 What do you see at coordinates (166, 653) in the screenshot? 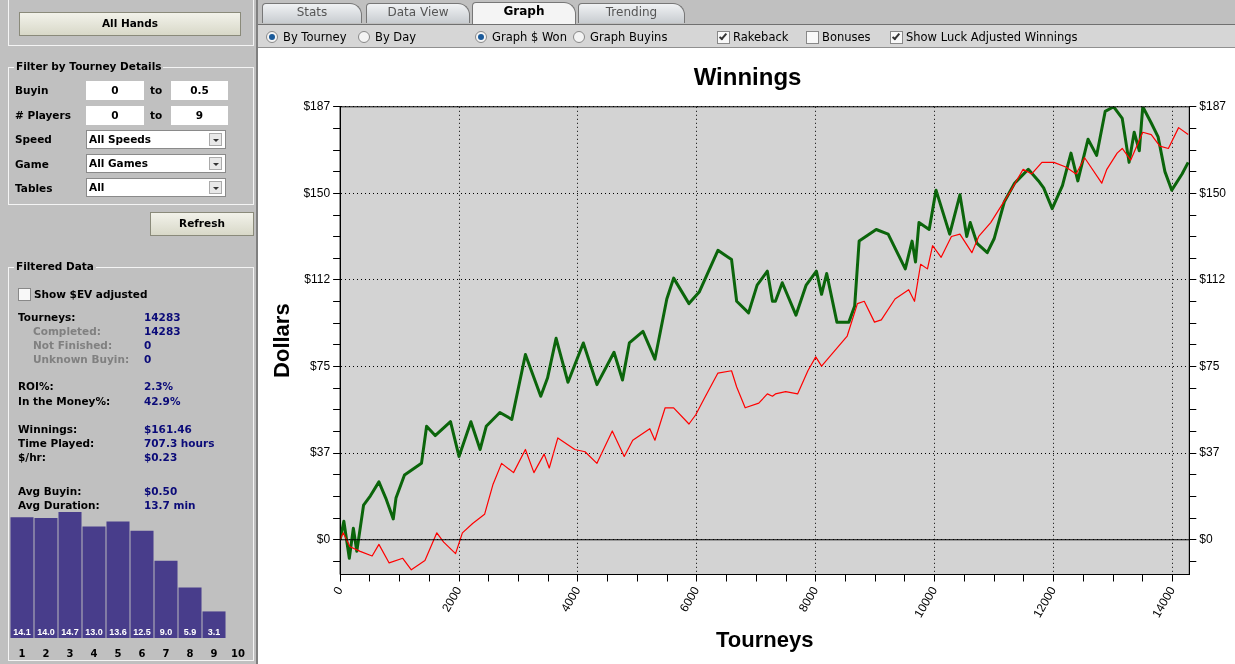
I see `x-tick-label: 7` at bounding box center [166, 653].